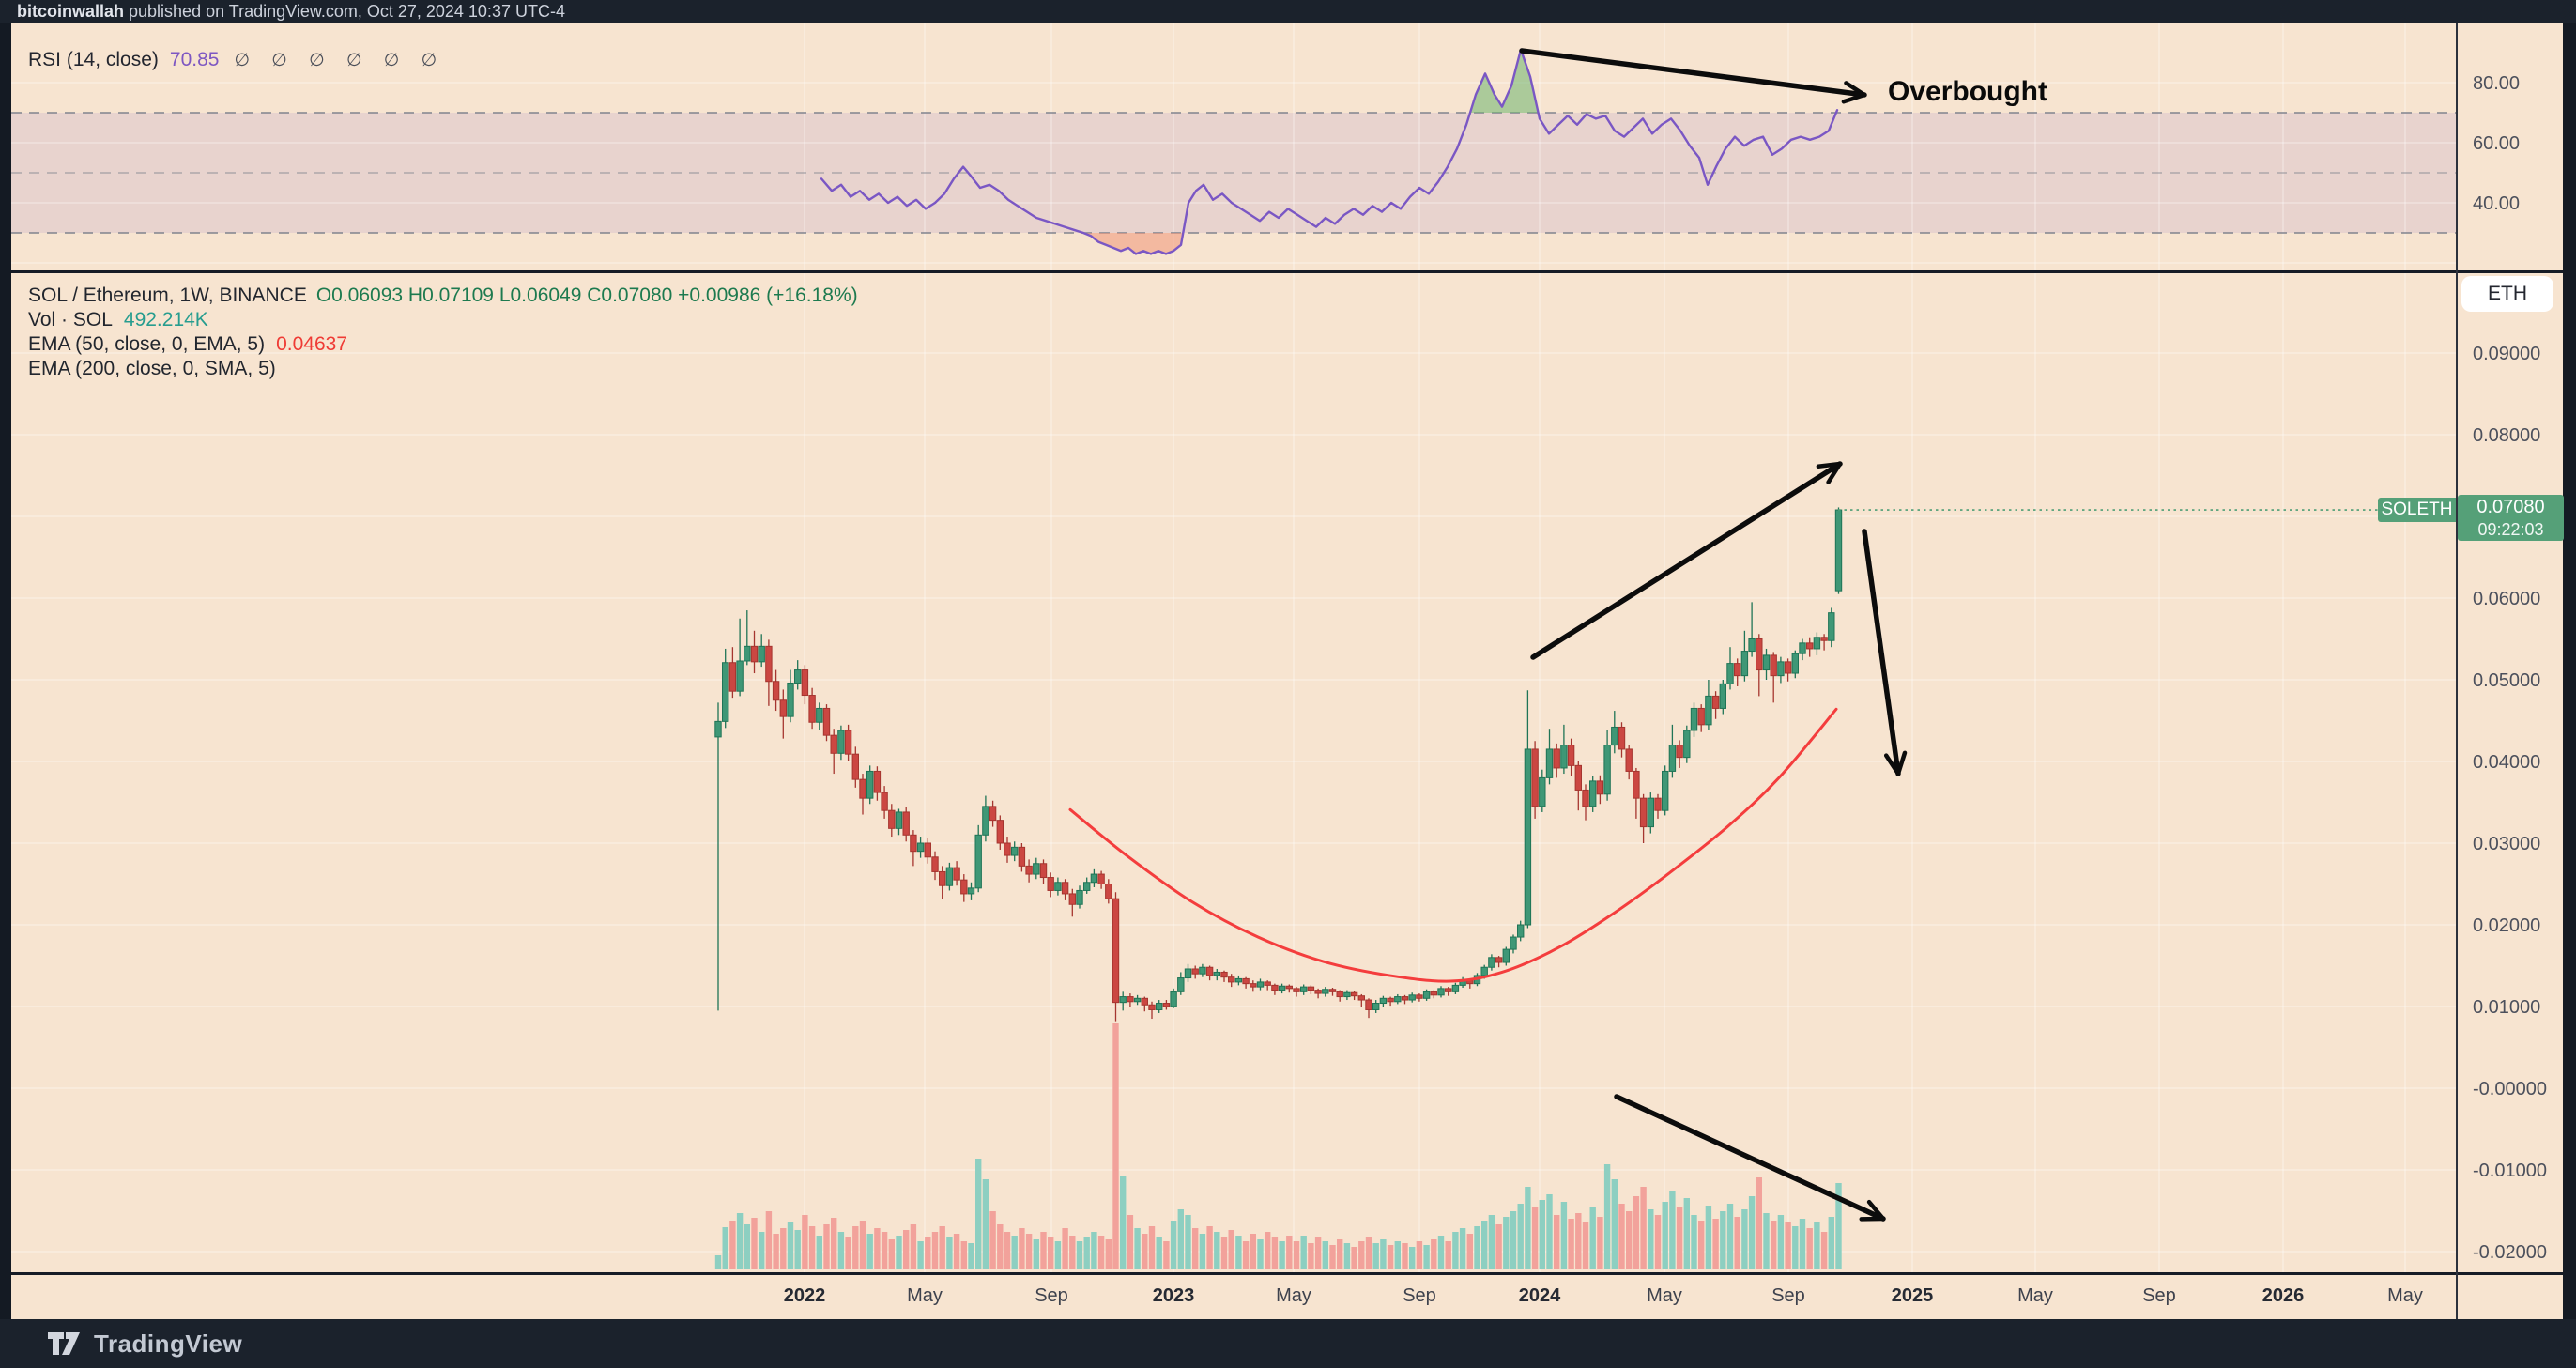 The height and width of the screenshot is (1368, 2576). Describe the element at coordinates (94, 59) in the screenshot. I see `rsi-label: RSI (14, close)` at that location.